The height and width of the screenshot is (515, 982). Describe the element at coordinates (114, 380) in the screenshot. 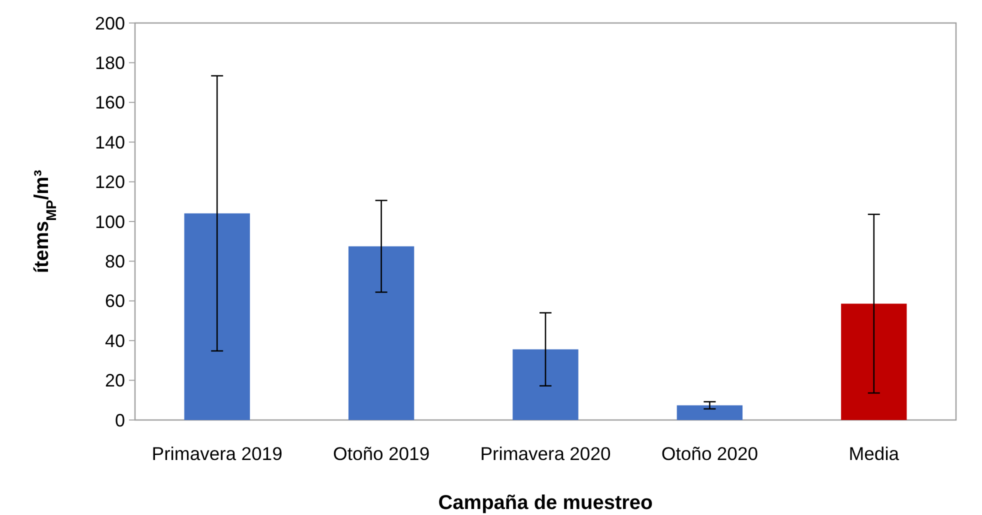

I see `y-tick-label: 20` at that location.